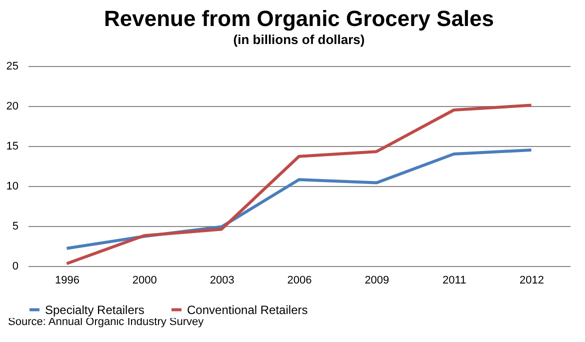 The width and height of the screenshot is (585, 342). Describe the element at coordinates (532, 280) in the screenshot. I see `x-tick-label: 2012` at that location.